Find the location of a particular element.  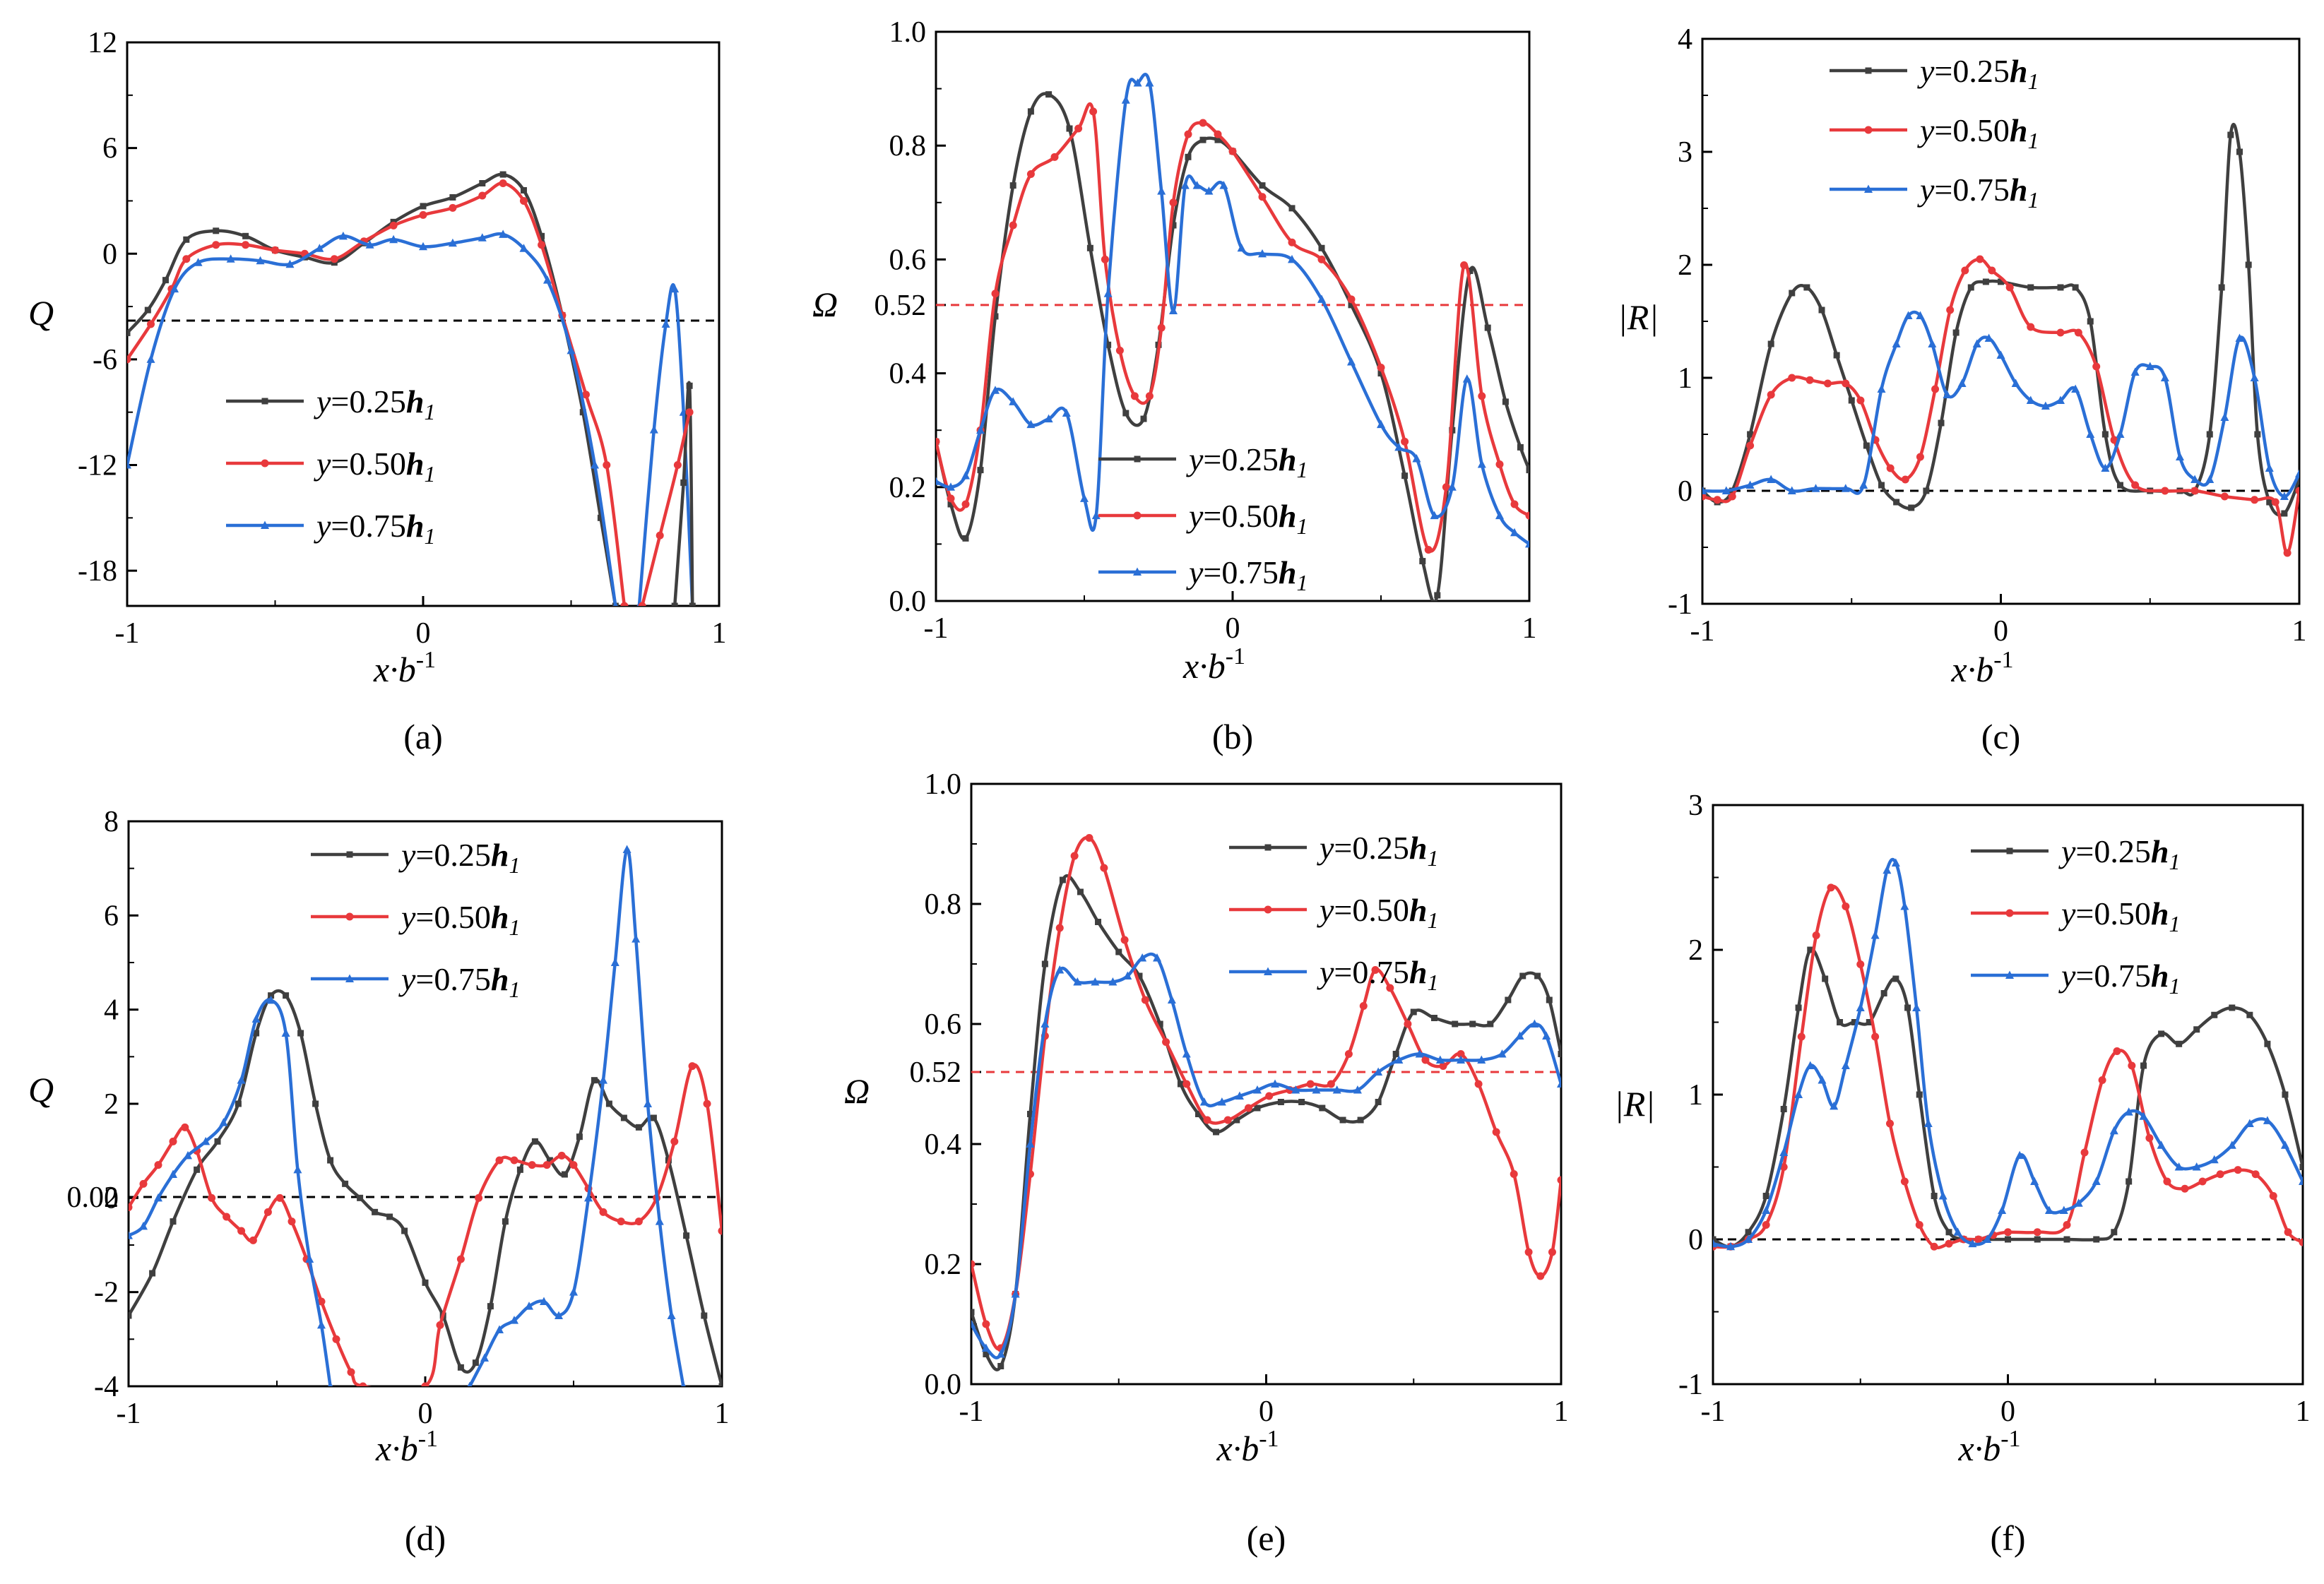

y-tick-label: 8 is located at coordinates (112, 822).